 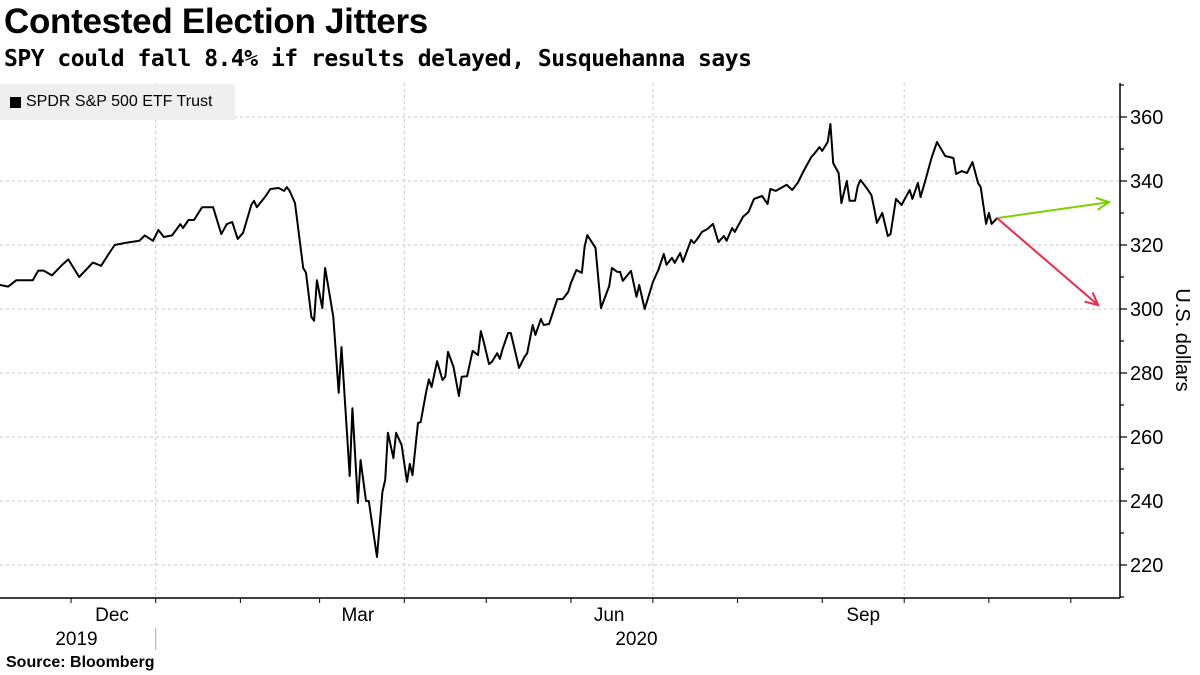 I want to click on y-tick-label: 220, so click(x=1146, y=566).